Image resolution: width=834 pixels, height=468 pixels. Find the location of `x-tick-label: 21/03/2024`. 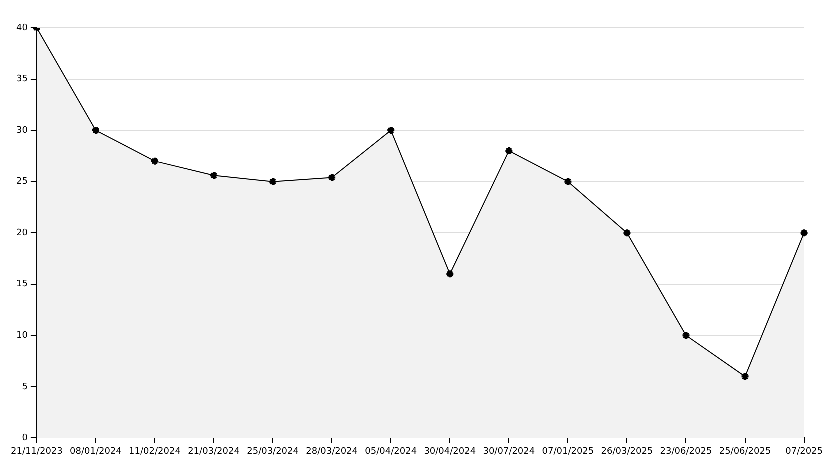

x-tick-label: 21/03/2024 is located at coordinates (214, 451).